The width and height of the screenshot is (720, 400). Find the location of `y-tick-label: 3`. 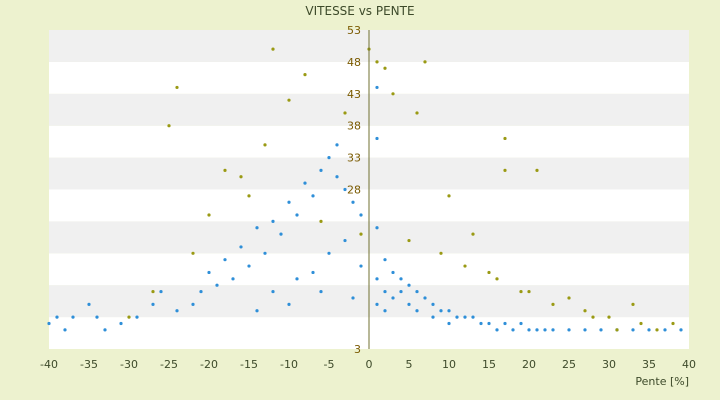

y-tick-label: 3 is located at coordinates (357, 349).